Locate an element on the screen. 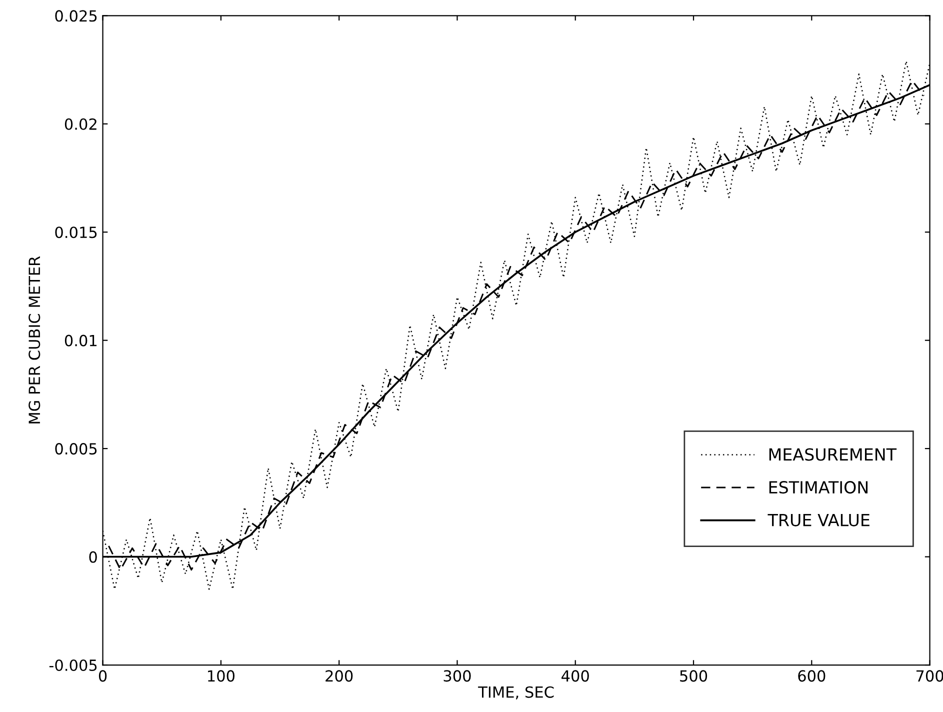  y-tick-label: 0.025 is located at coordinates (76, 16).